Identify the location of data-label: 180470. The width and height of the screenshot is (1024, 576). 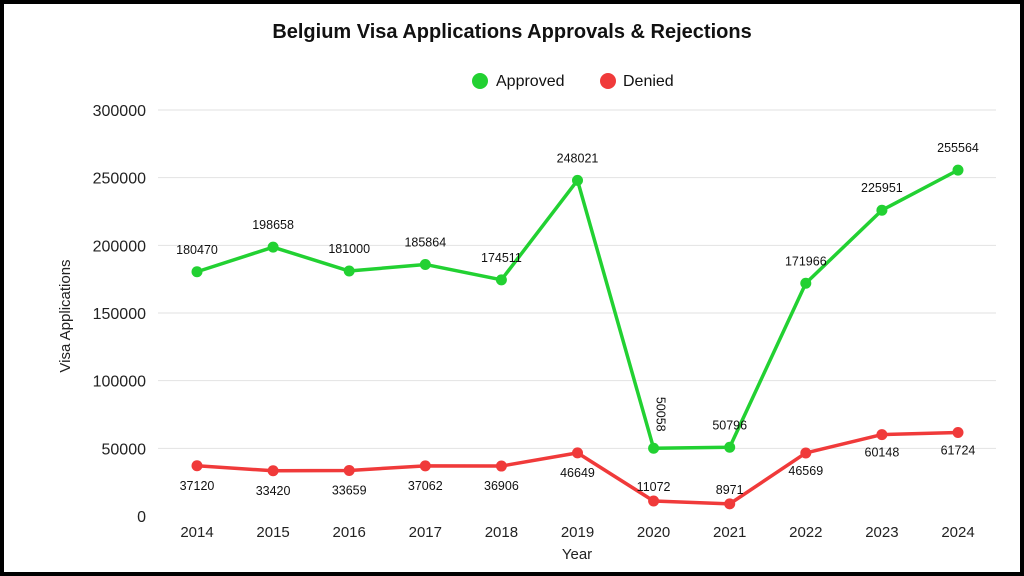
(197, 250).